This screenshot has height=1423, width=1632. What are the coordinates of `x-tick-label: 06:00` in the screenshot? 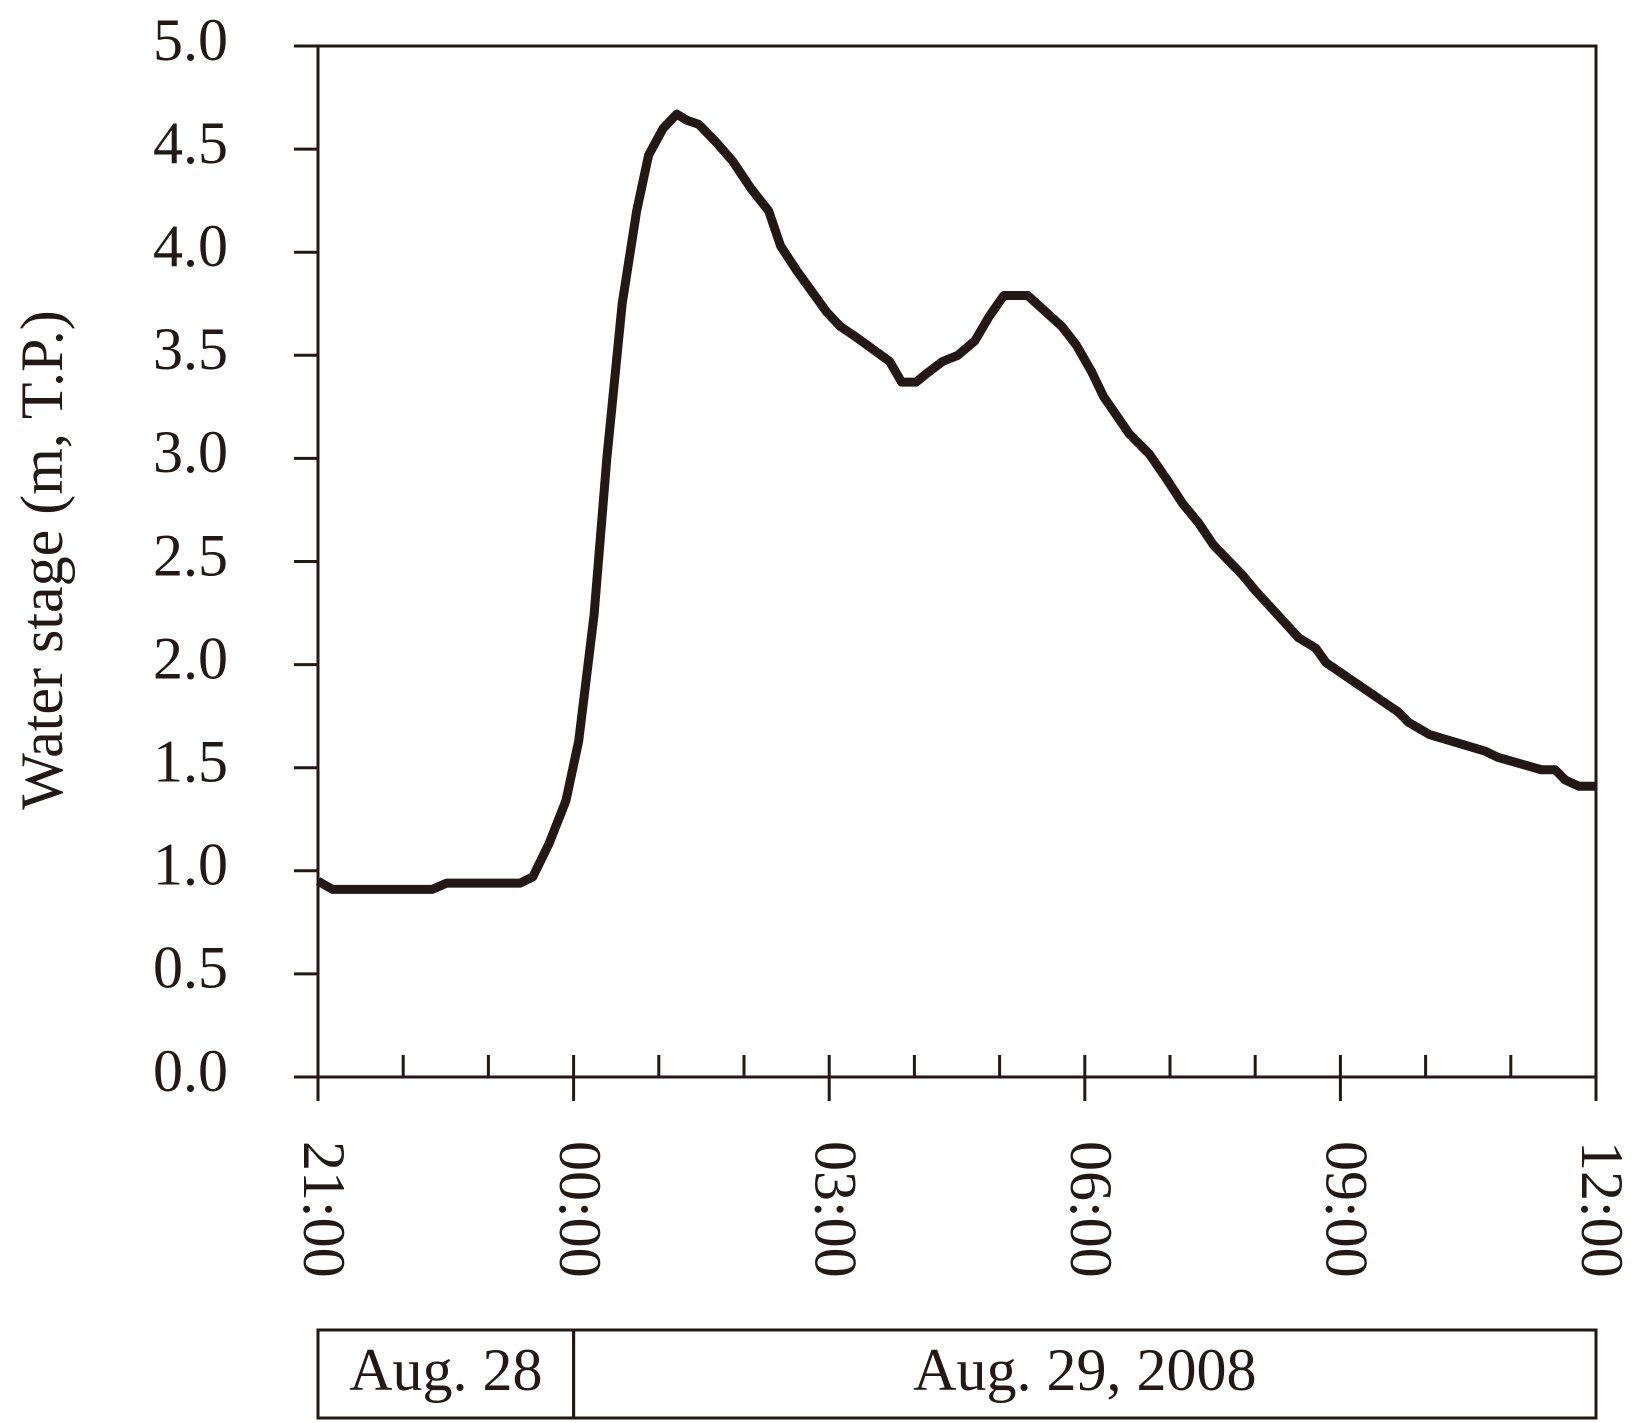 It's located at (1091, 1209).